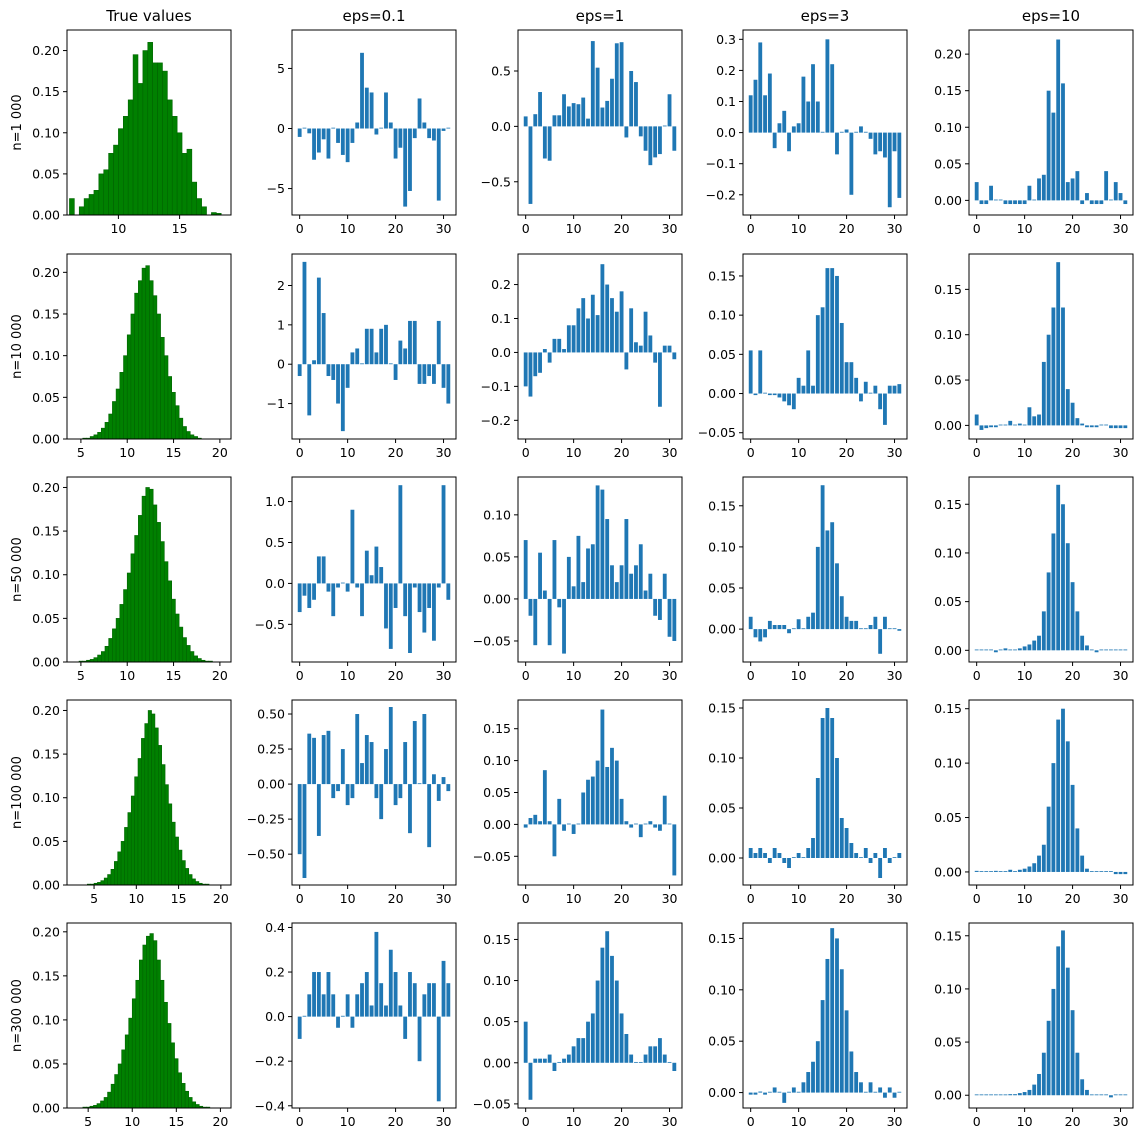  Describe the element at coordinates (276, 403) in the screenshot. I see `y-tick-label: −1` at that location.